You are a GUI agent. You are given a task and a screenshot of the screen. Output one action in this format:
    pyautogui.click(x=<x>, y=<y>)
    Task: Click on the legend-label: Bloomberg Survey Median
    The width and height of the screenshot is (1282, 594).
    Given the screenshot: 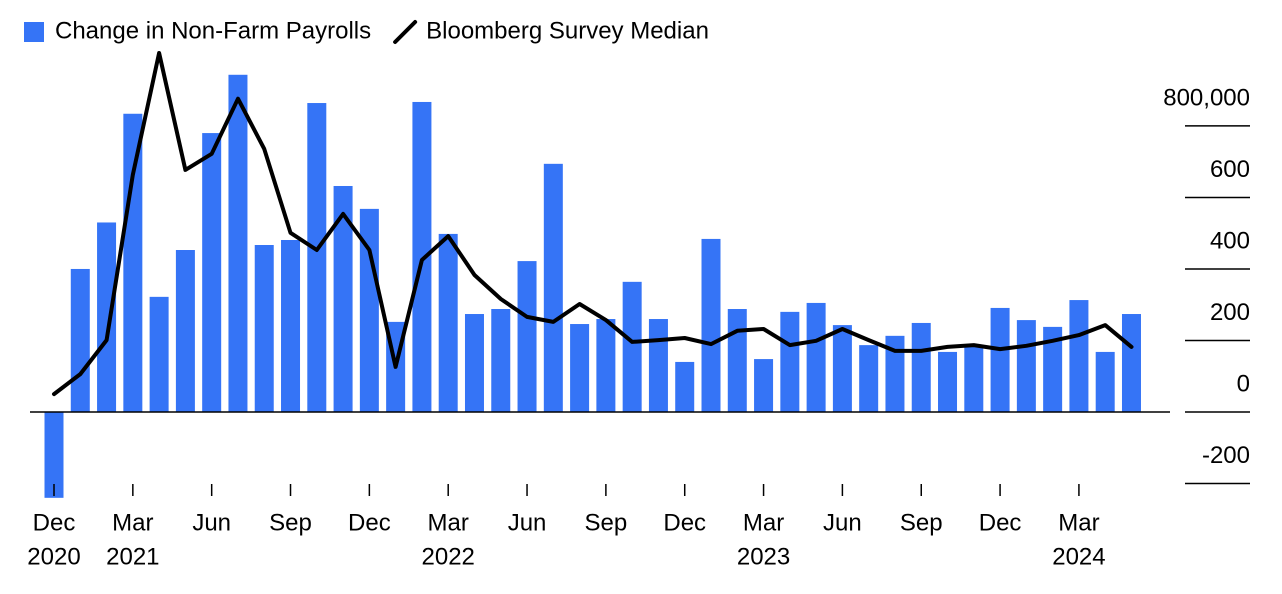 What is the action you would take?
    pyautogui.click(x=567, y=30)
    